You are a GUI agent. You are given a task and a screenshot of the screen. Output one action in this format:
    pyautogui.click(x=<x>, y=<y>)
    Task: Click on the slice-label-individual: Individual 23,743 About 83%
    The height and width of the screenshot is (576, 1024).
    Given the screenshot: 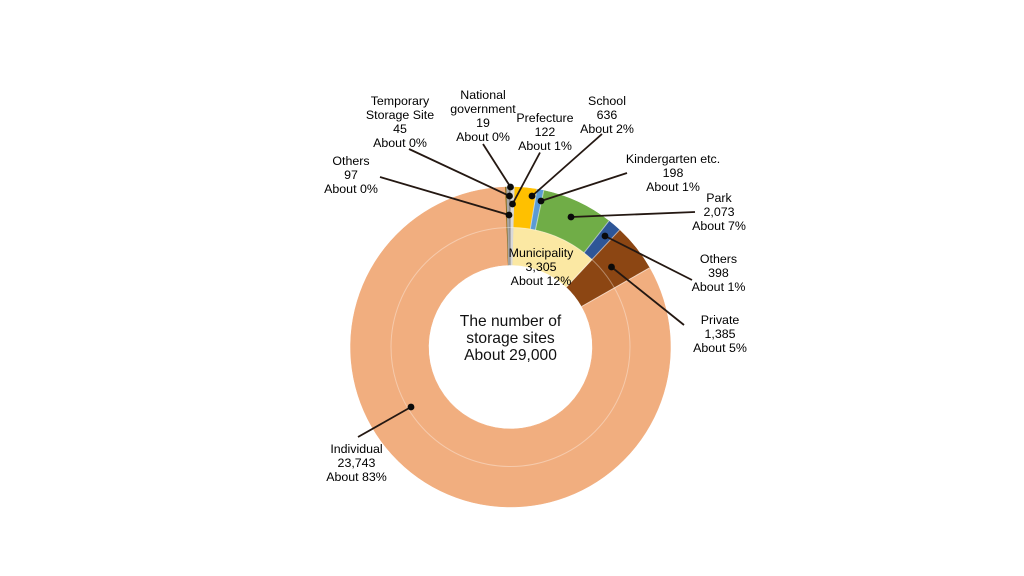 What is the action you would take?
    pyautogui.click(x=356, y=462)
    